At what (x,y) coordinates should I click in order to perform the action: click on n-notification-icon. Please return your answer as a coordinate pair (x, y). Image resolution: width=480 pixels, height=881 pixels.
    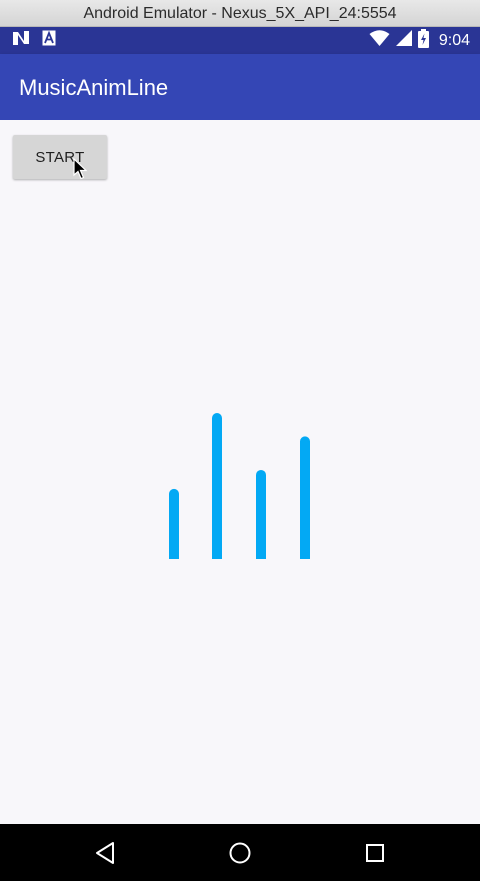
    Looking at the image, I should click on (21, 40).